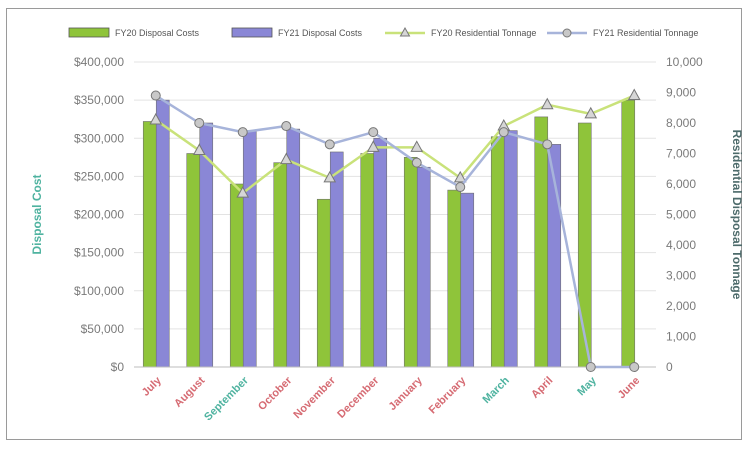 The image size is (751, 449). I want to click on y2-tick-label: 1,000, so click(681, 337).